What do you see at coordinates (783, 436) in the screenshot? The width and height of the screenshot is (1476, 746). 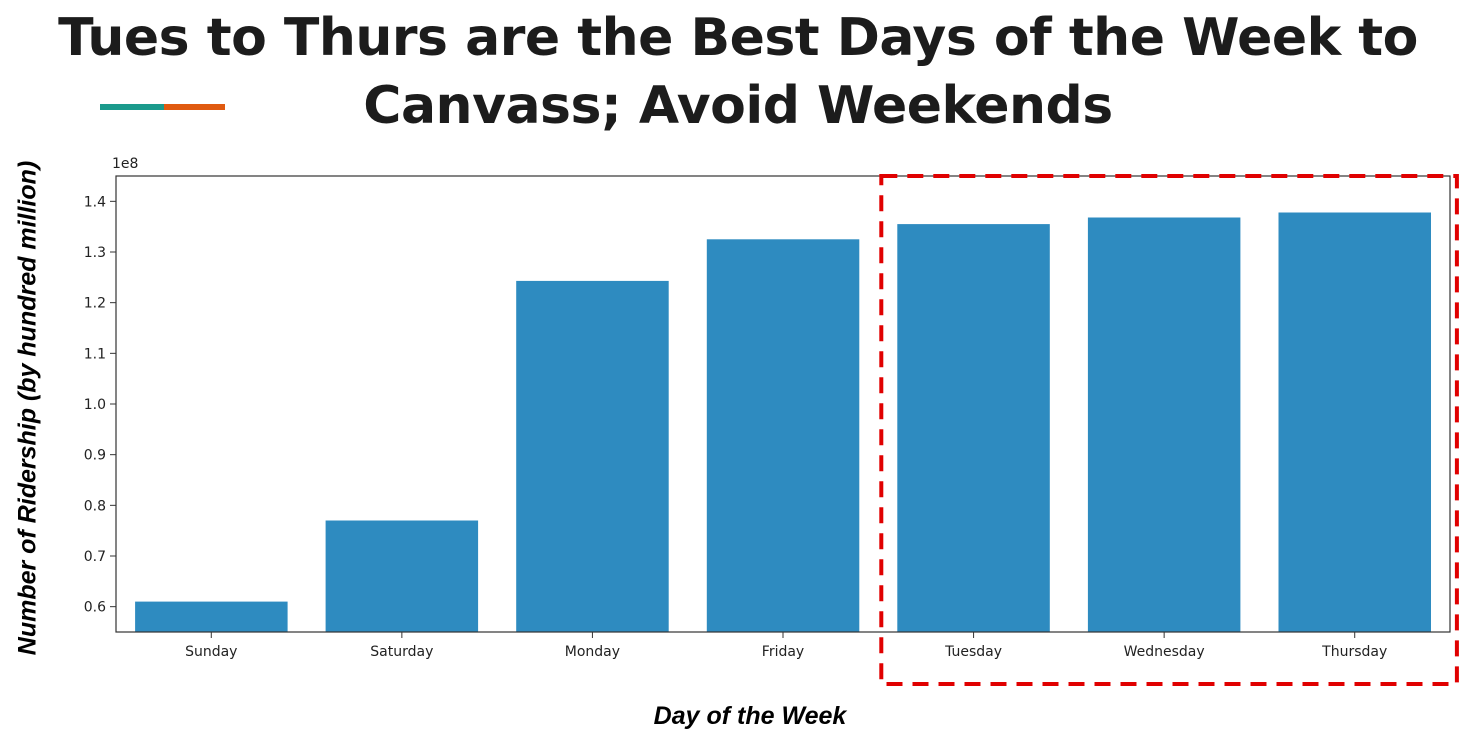 I see `bar-friday` at bounding box center [783, 436].